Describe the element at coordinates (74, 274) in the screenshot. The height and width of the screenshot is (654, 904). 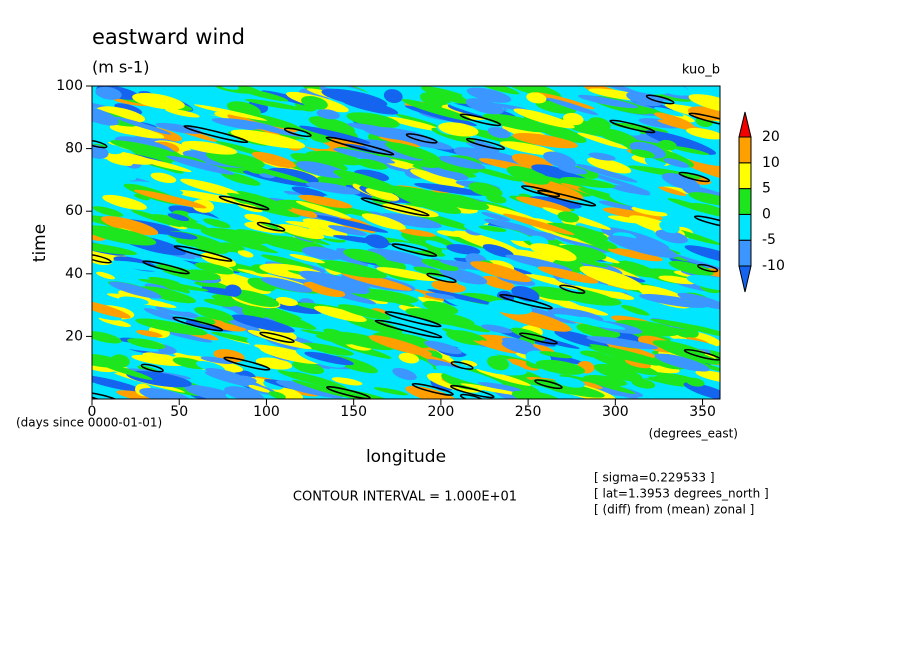
I see `y-tick-label: 40` at that location.